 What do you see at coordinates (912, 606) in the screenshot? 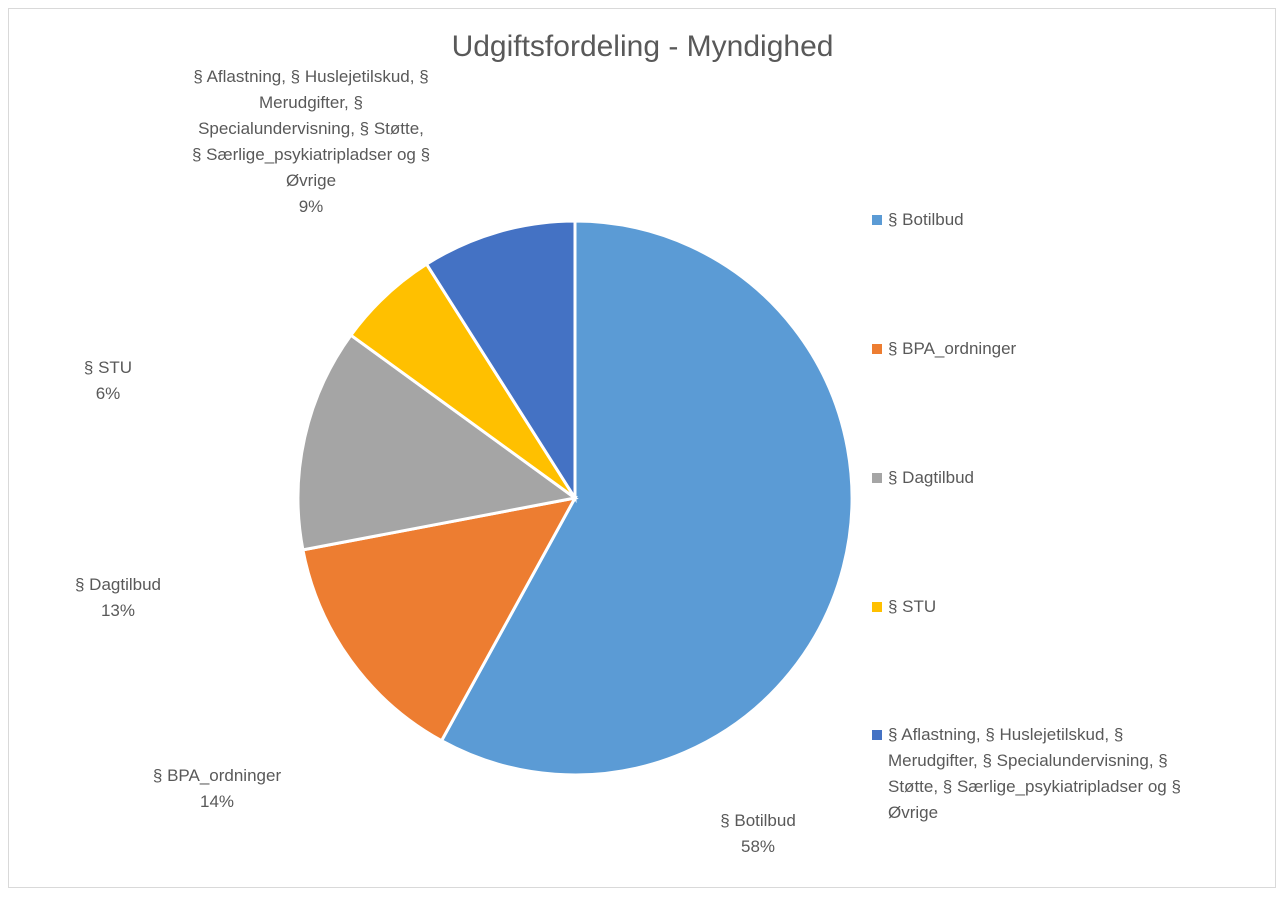
I see `legend-label: § STU` at bounding box center [912, 606].